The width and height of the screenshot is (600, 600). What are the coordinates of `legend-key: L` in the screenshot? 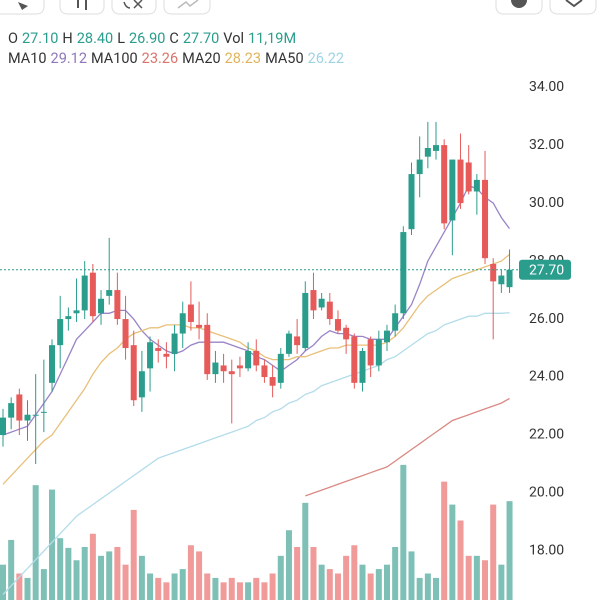 It's located at (121, 38).